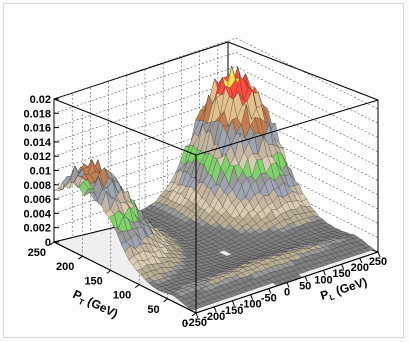 This screenshot has height=342, width=409. What do you see at coordinates (48, 243) in the screenshot?
I see `z-tick-label: 0` at bounding box center [48, 243].